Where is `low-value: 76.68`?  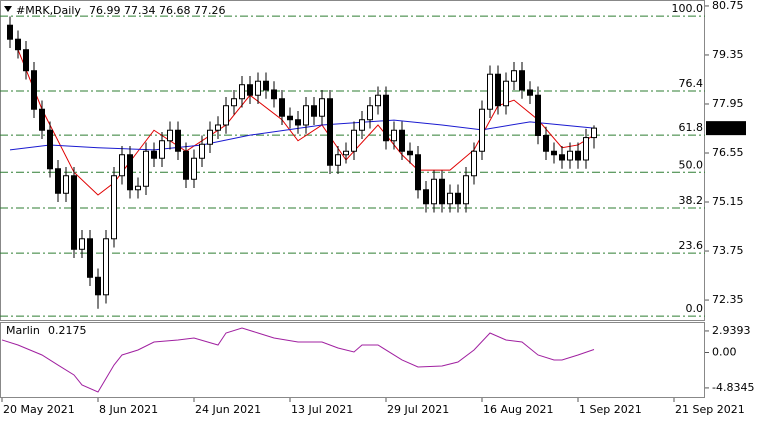
low-value: 76.68 is located at coordinates (175, 10).